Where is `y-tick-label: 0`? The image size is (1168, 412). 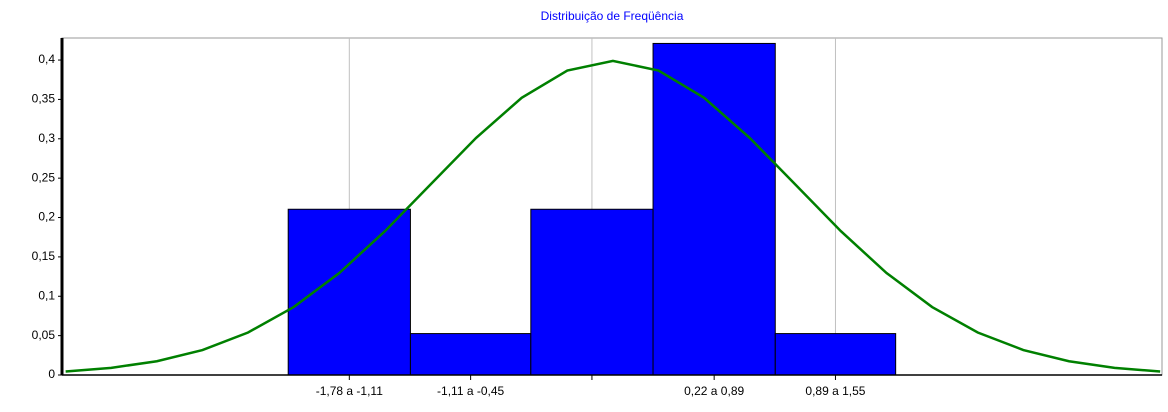
y-tick-label: 0 is located at coordinates (51, 374).